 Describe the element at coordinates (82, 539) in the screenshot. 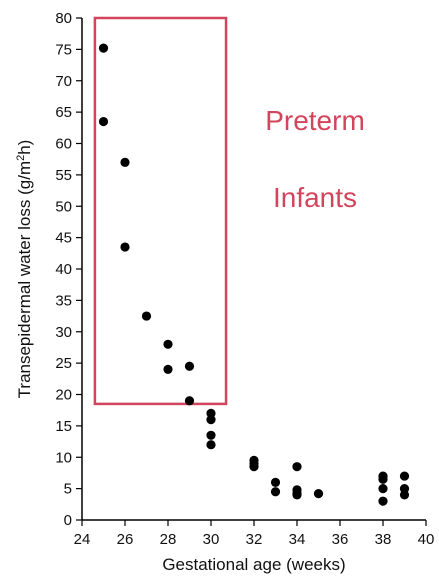

I see `x-tick-label: 24` at that location.